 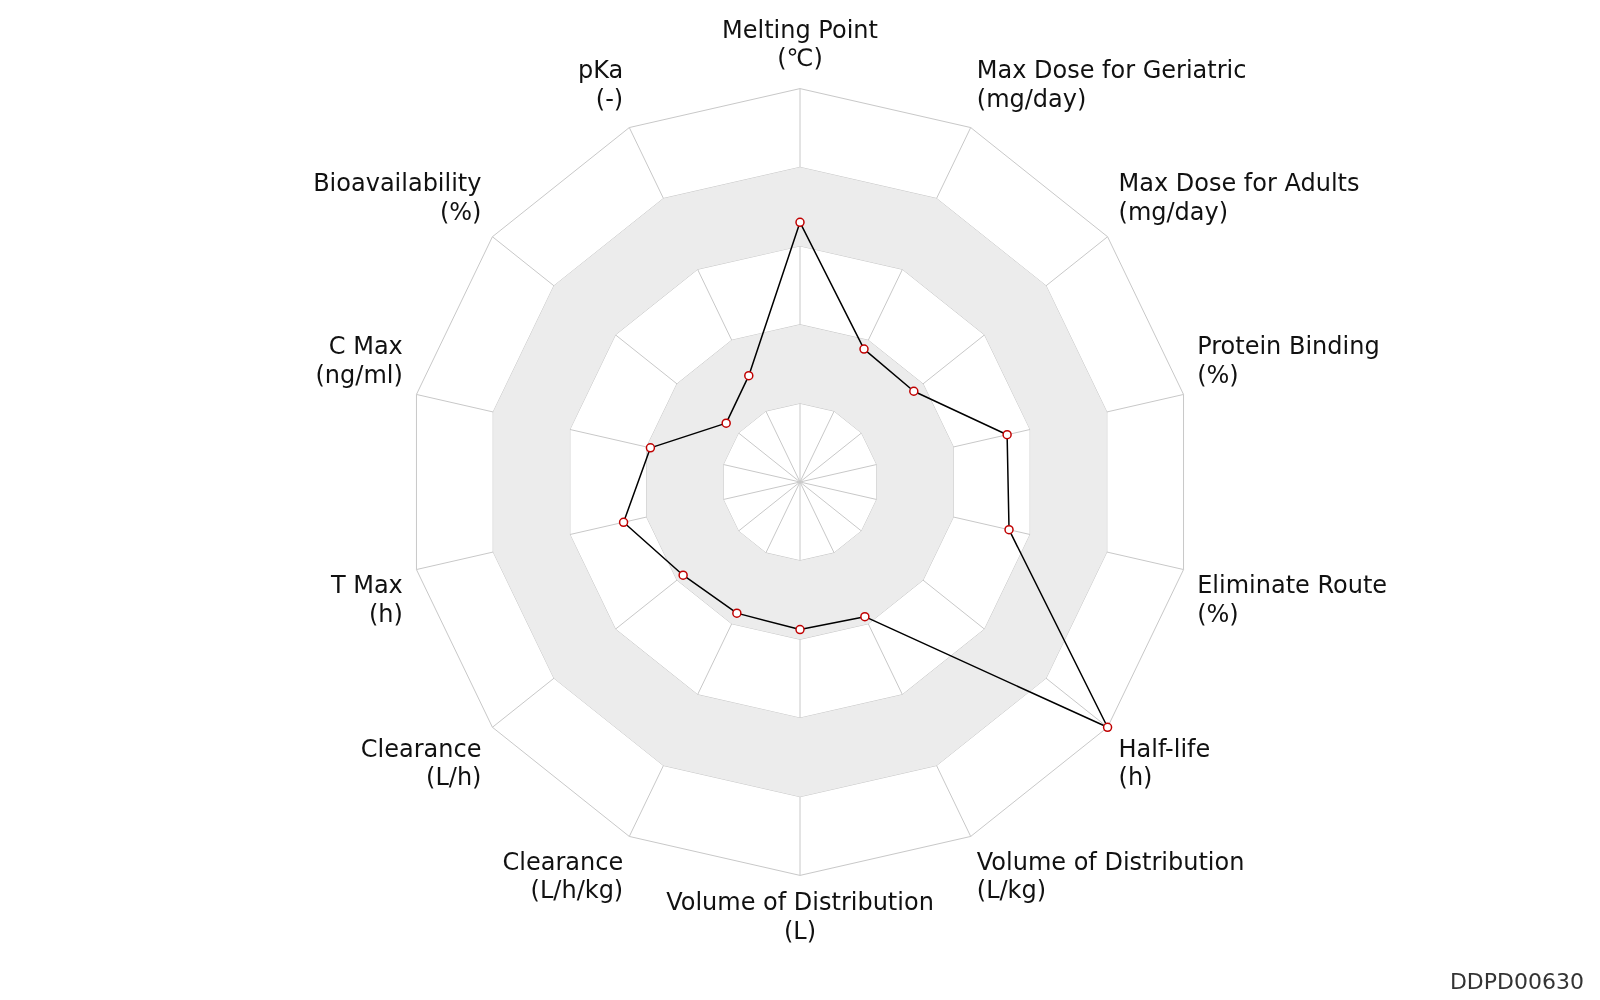 What do you see at coordinates (600, 84) in the screenshot?
I see `spoke-label: pKa (-)` at bounding box center [600, 84].